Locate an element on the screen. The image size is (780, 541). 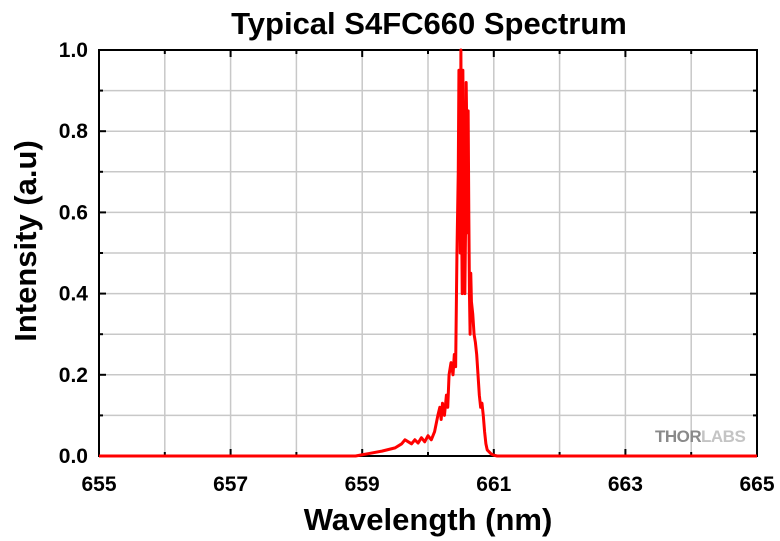
x-tick-label: 665 is located at coordinates (756, 484).